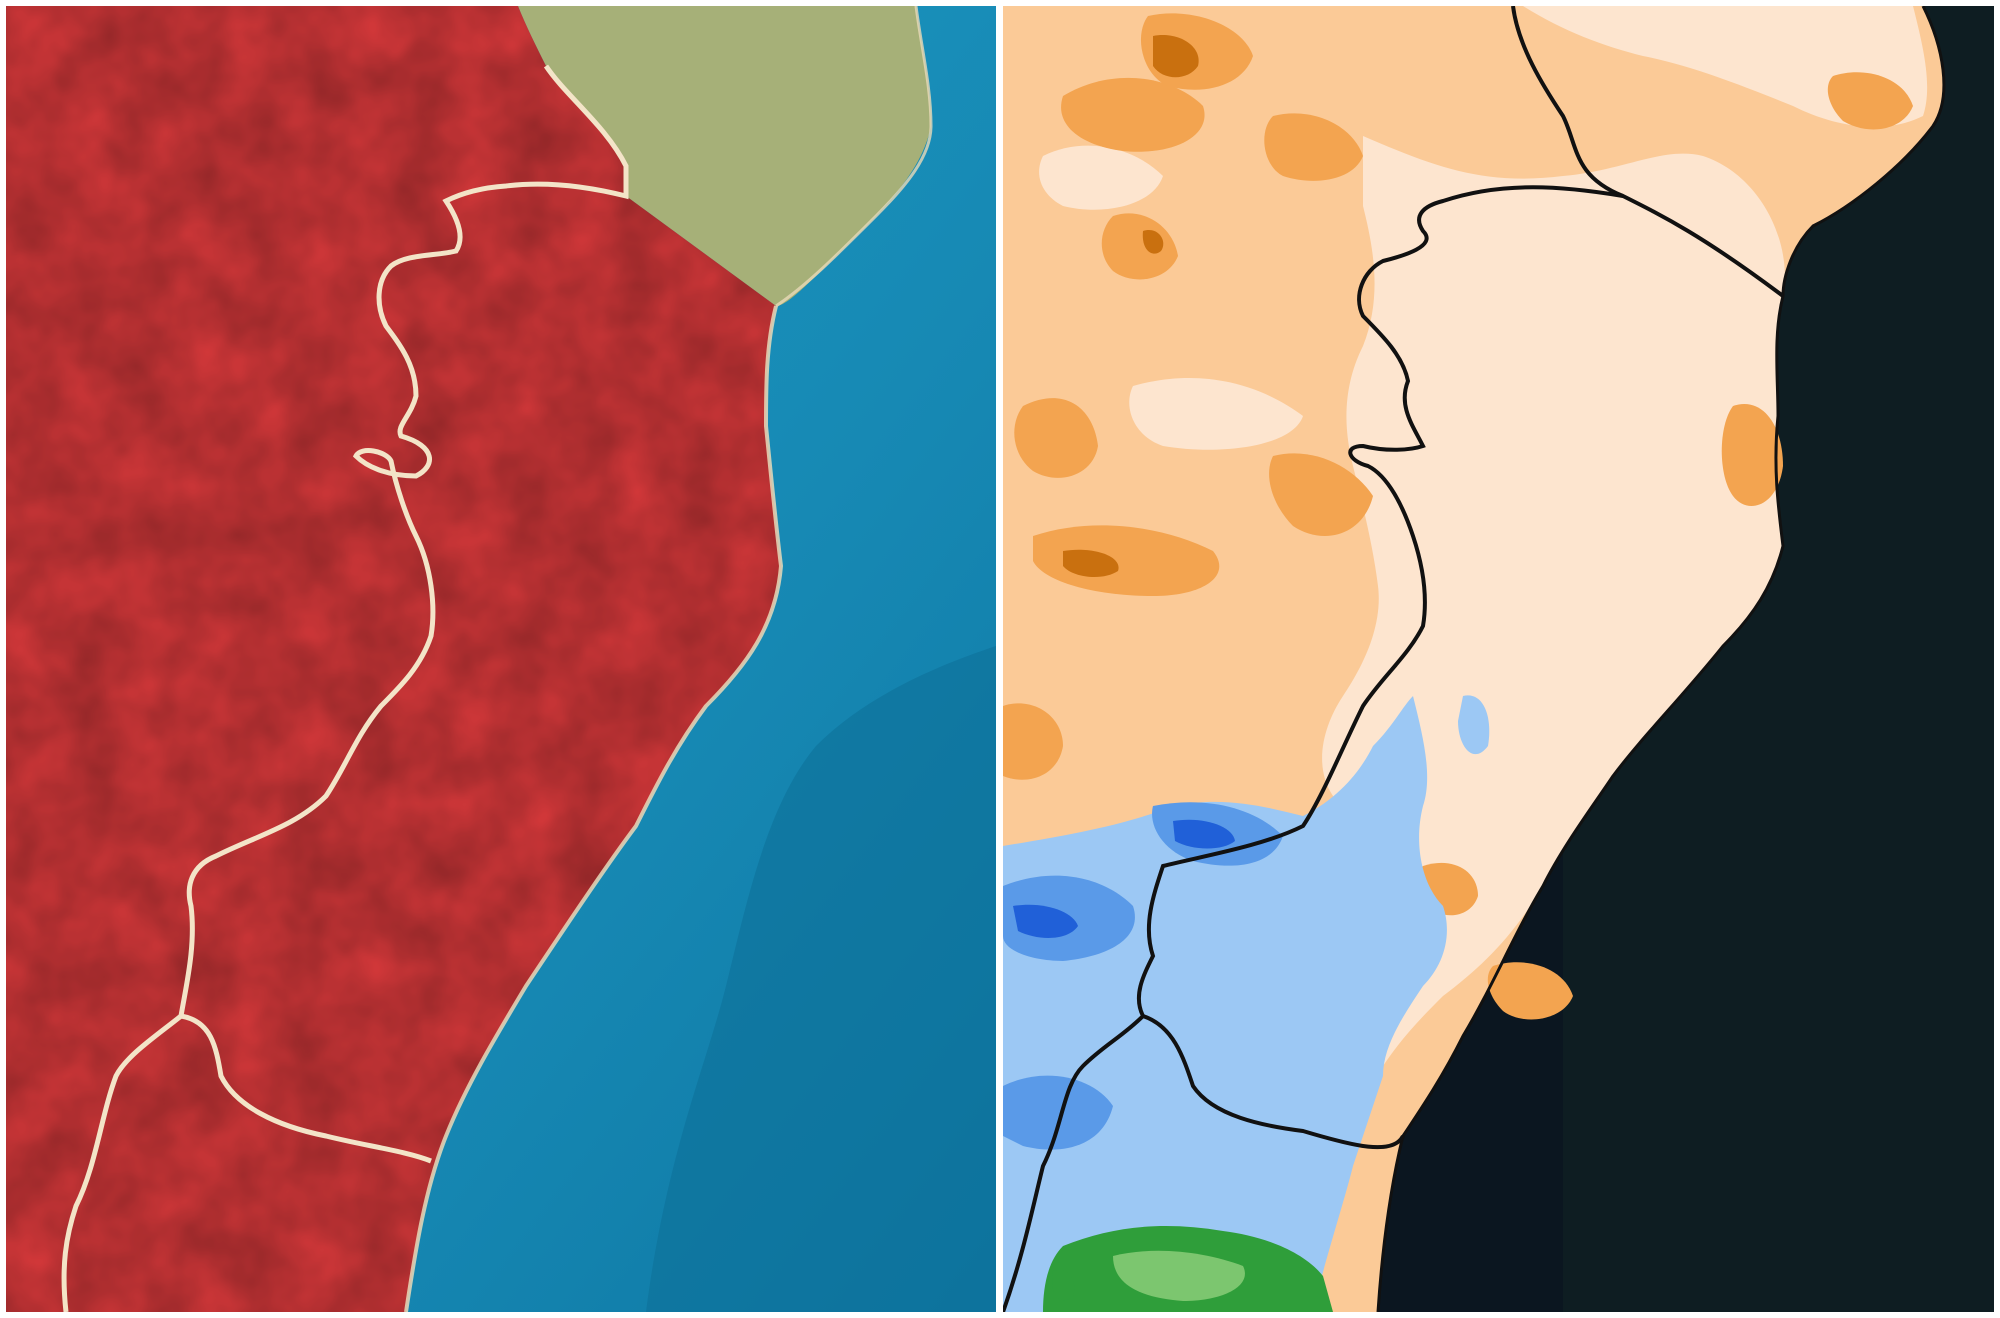 The width and height of the screenshot is (2000, 1318). I want to click on panel-divider, so click(1000, 659).